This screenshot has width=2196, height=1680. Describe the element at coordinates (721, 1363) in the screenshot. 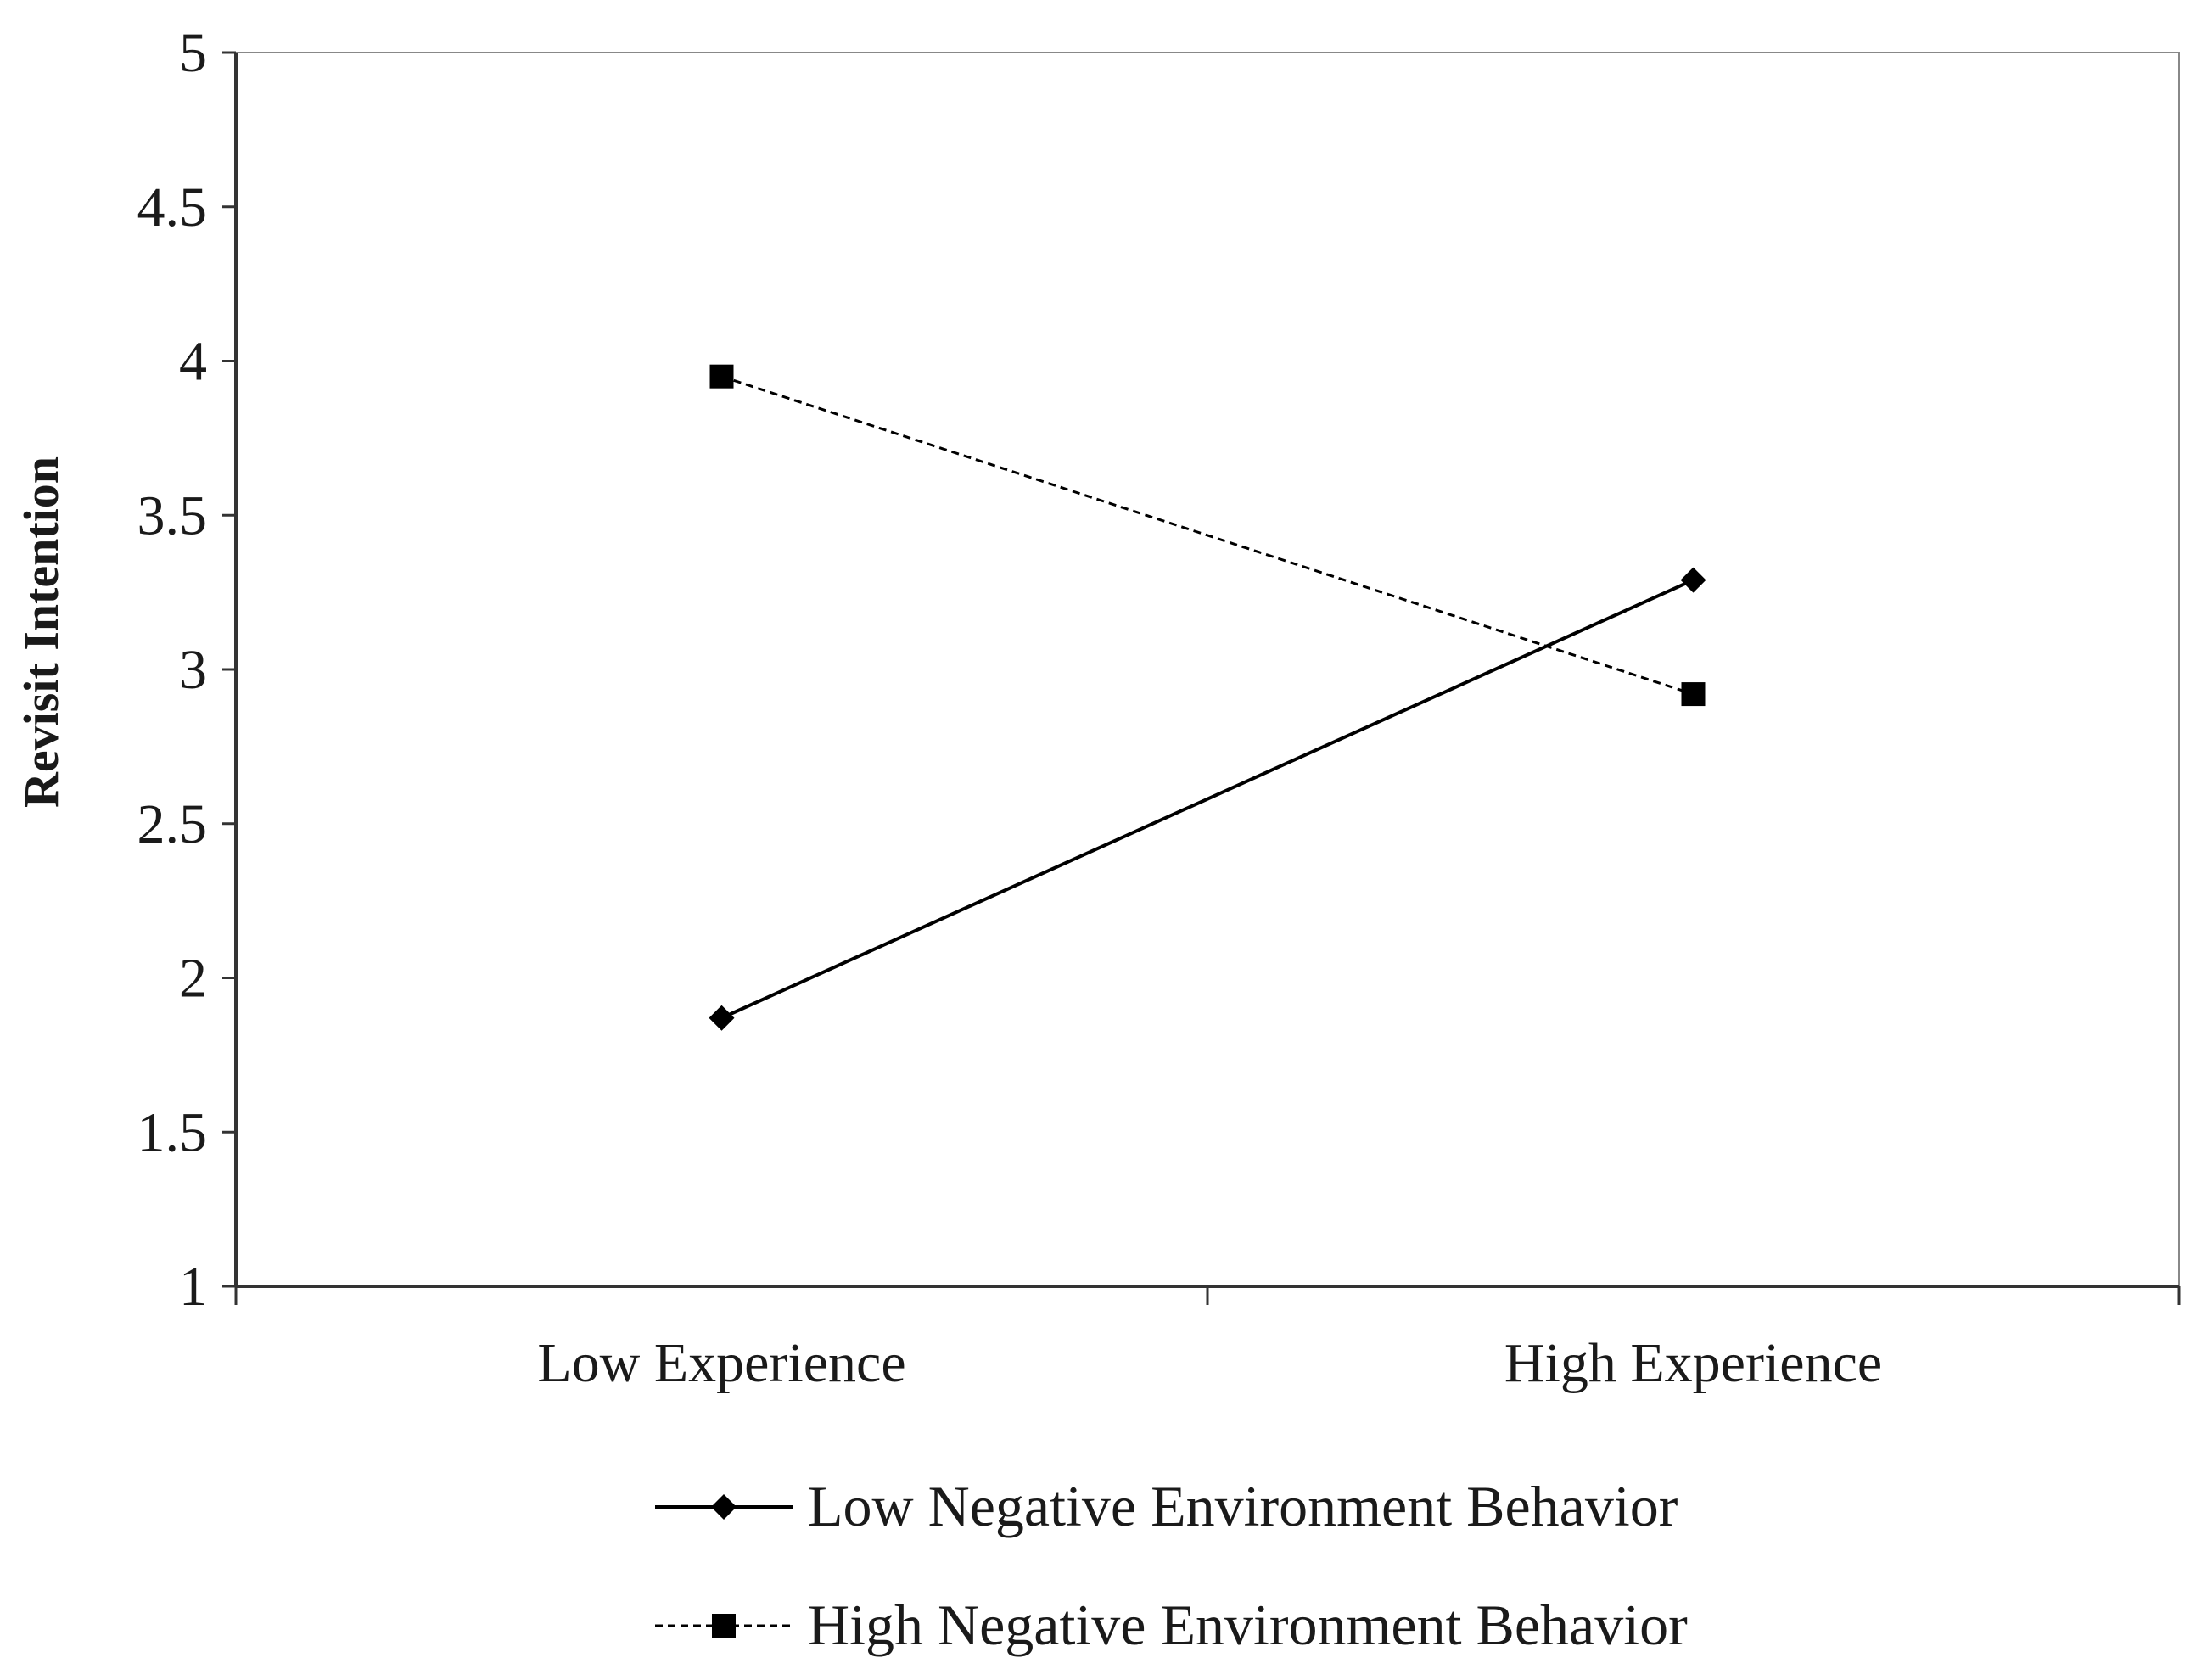

I see `x-category-label: Low Experience` at that location.